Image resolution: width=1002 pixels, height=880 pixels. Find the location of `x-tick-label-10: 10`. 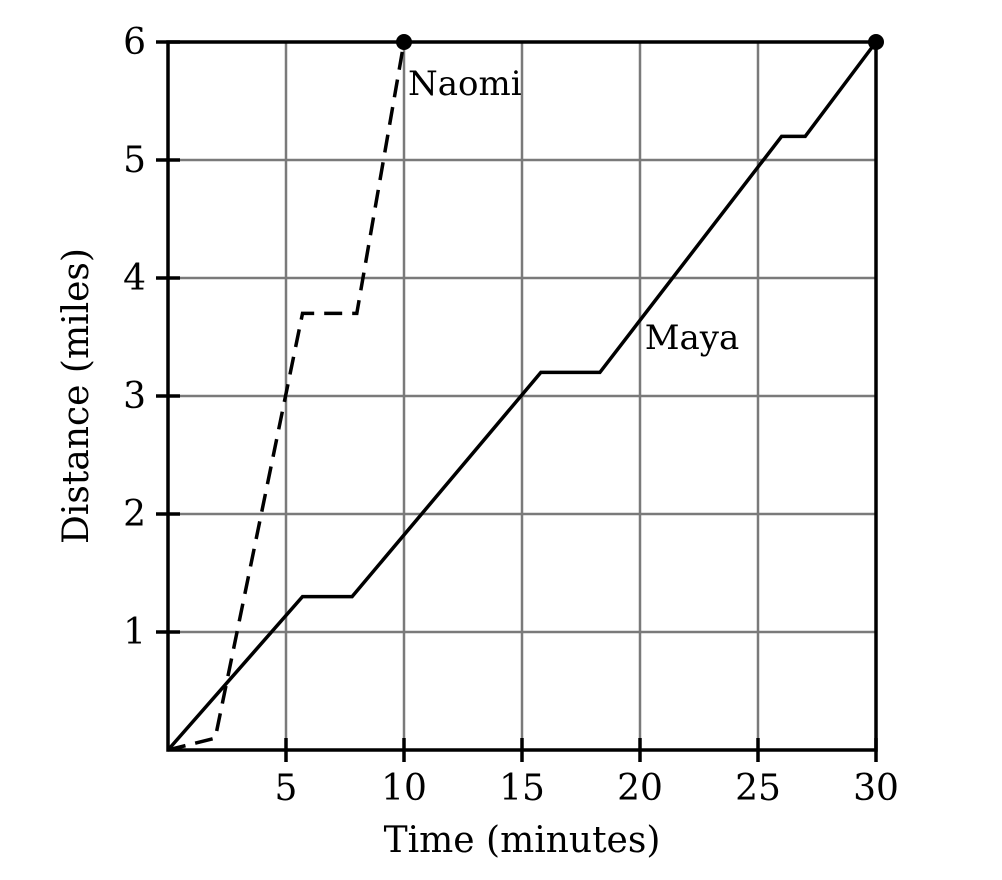

x-tick-label-10: 10 is located at coordinates (404, 788).